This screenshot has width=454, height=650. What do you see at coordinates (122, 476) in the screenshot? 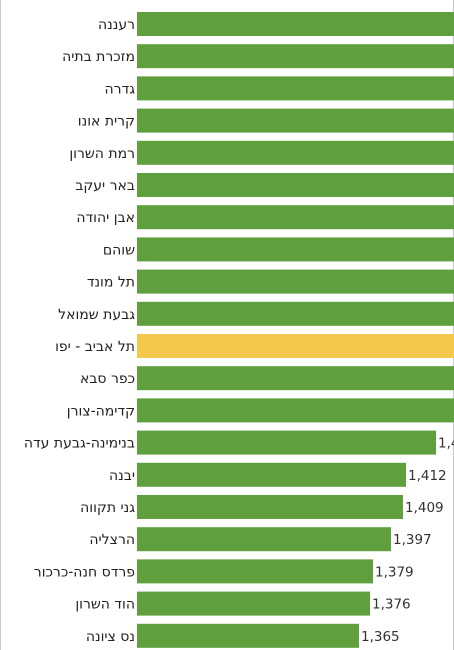
I see `category-label-15: יבנה` at bounding box center [122, 476].